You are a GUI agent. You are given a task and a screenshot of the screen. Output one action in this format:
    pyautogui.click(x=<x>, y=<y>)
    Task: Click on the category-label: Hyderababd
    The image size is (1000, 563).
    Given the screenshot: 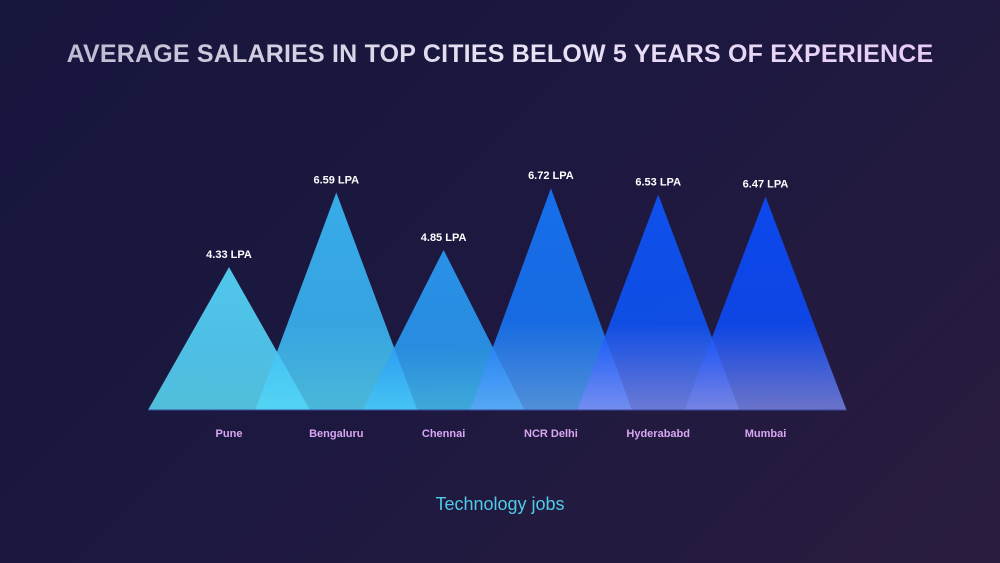 What is the action you would take?
    pyautogui.click(x=658, y=434)
    